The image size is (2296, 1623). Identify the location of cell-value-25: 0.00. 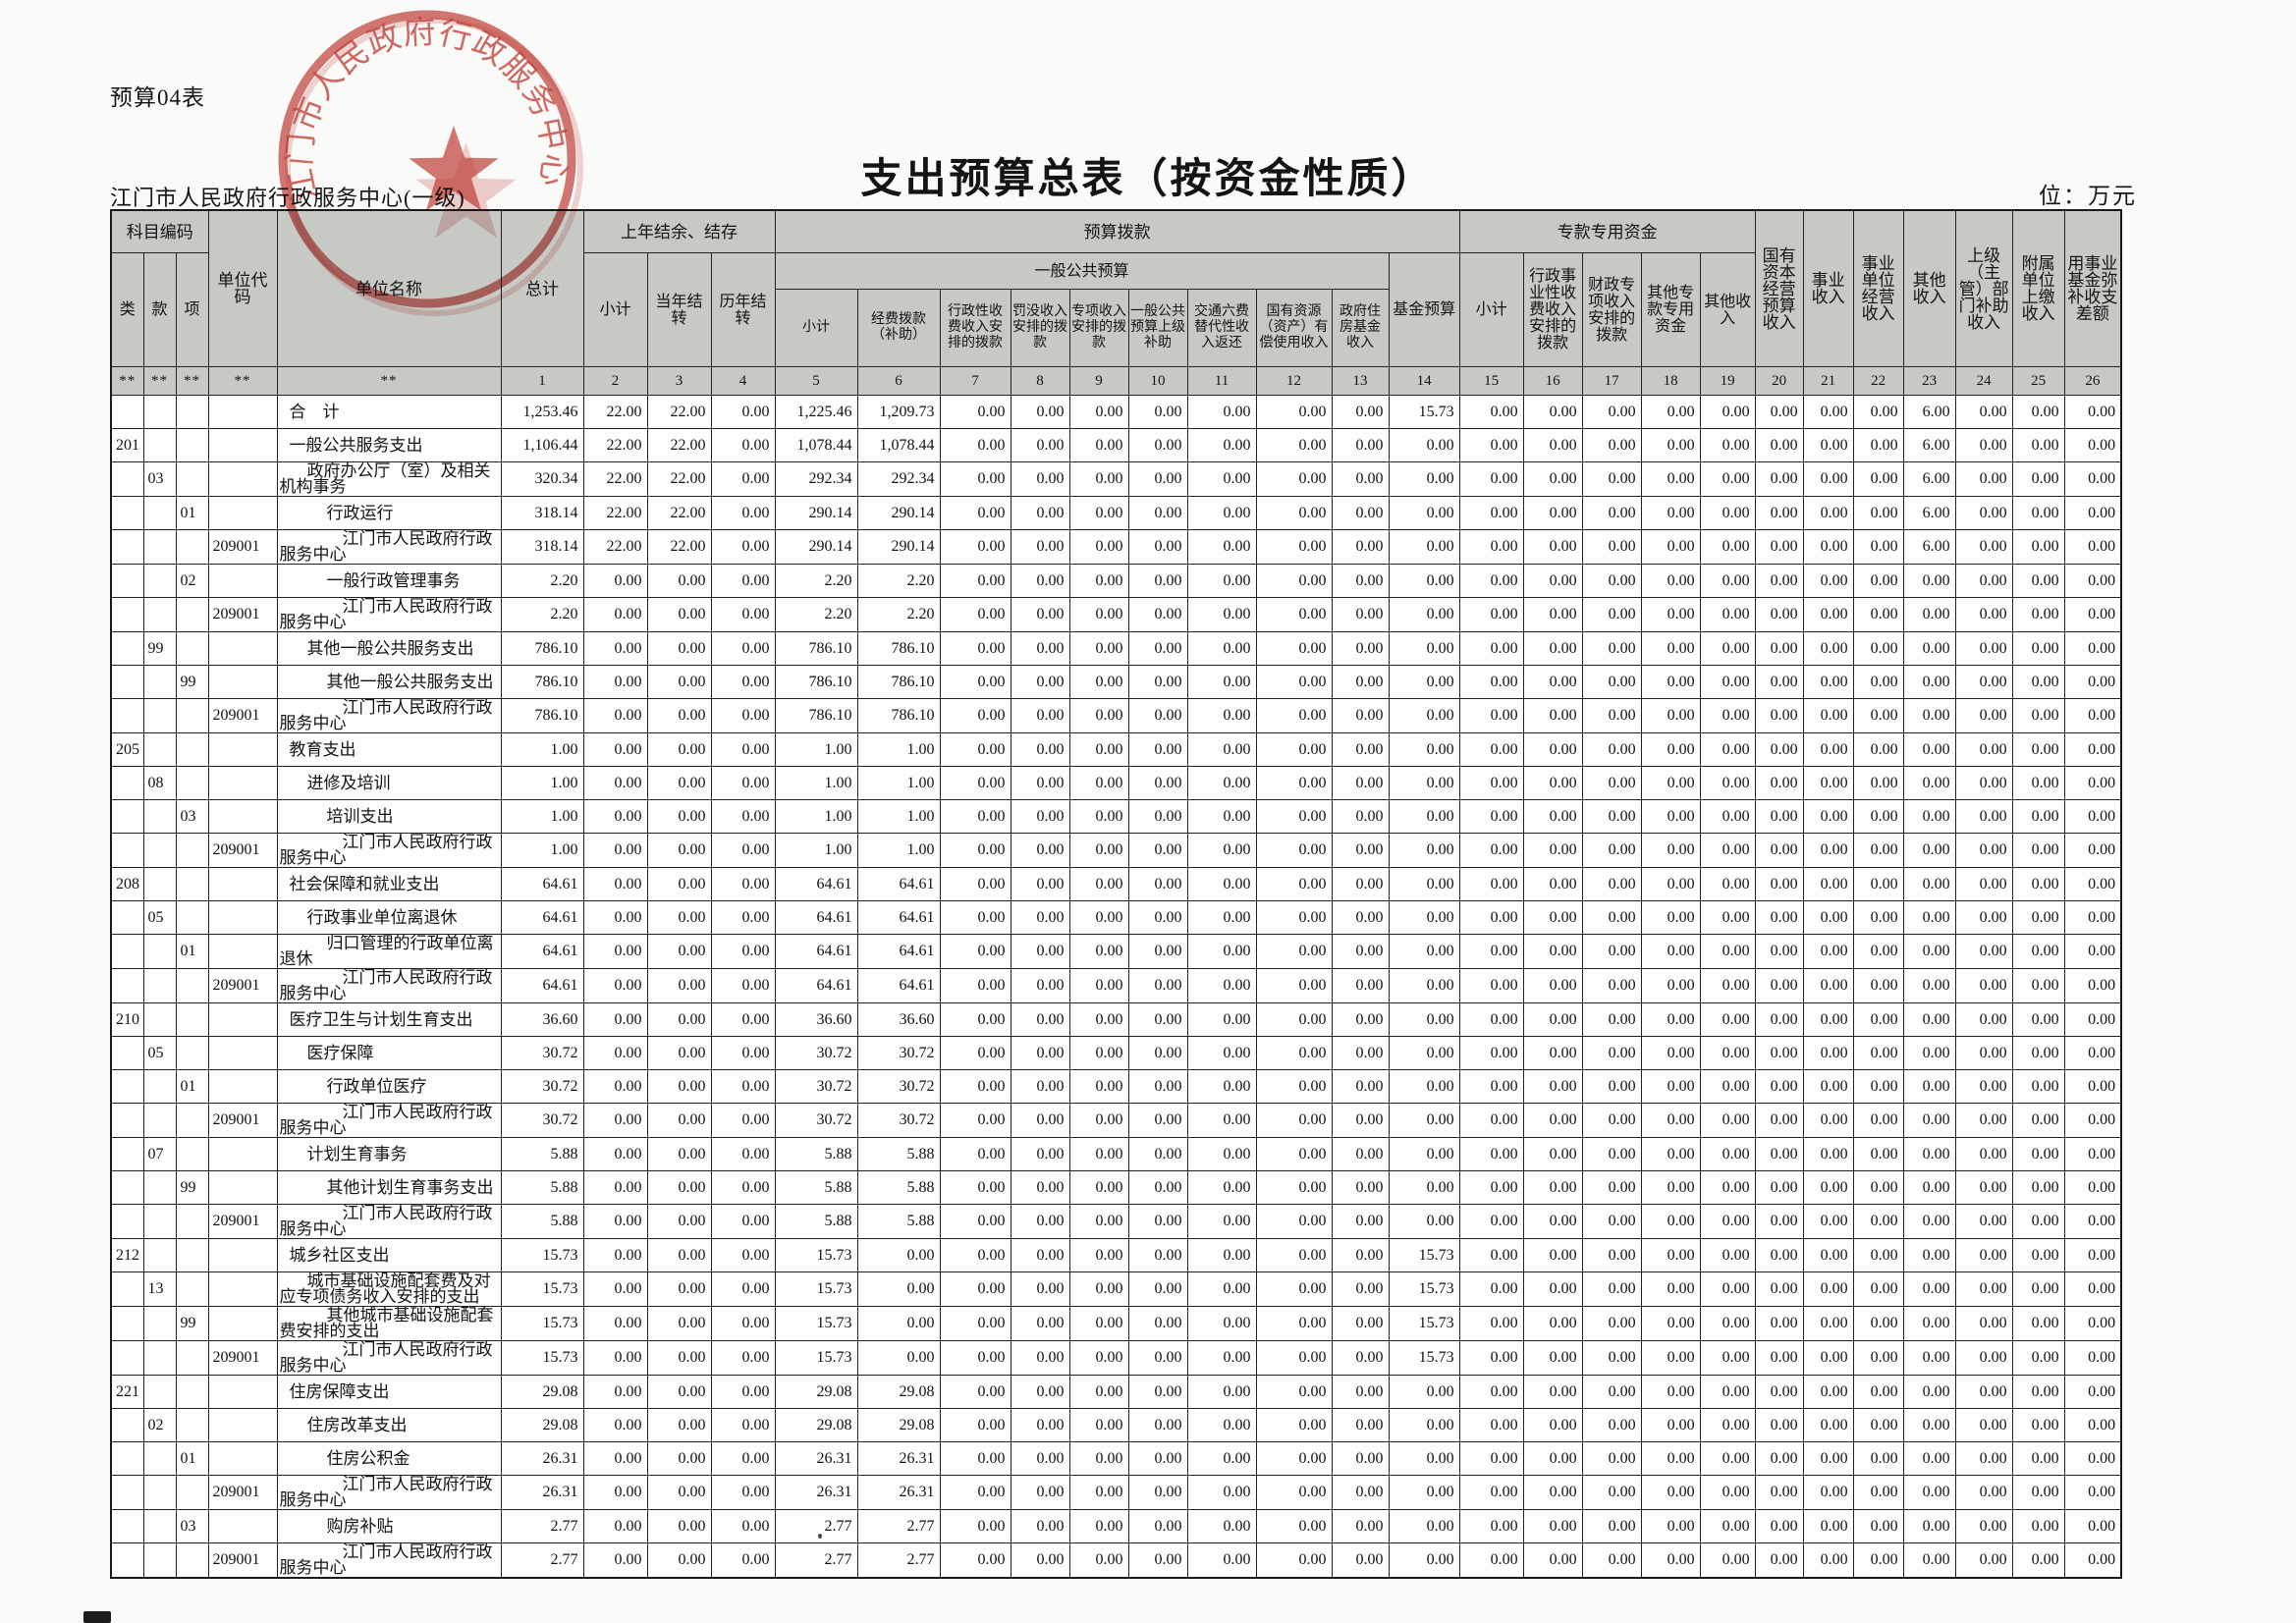
(2038, 1053).